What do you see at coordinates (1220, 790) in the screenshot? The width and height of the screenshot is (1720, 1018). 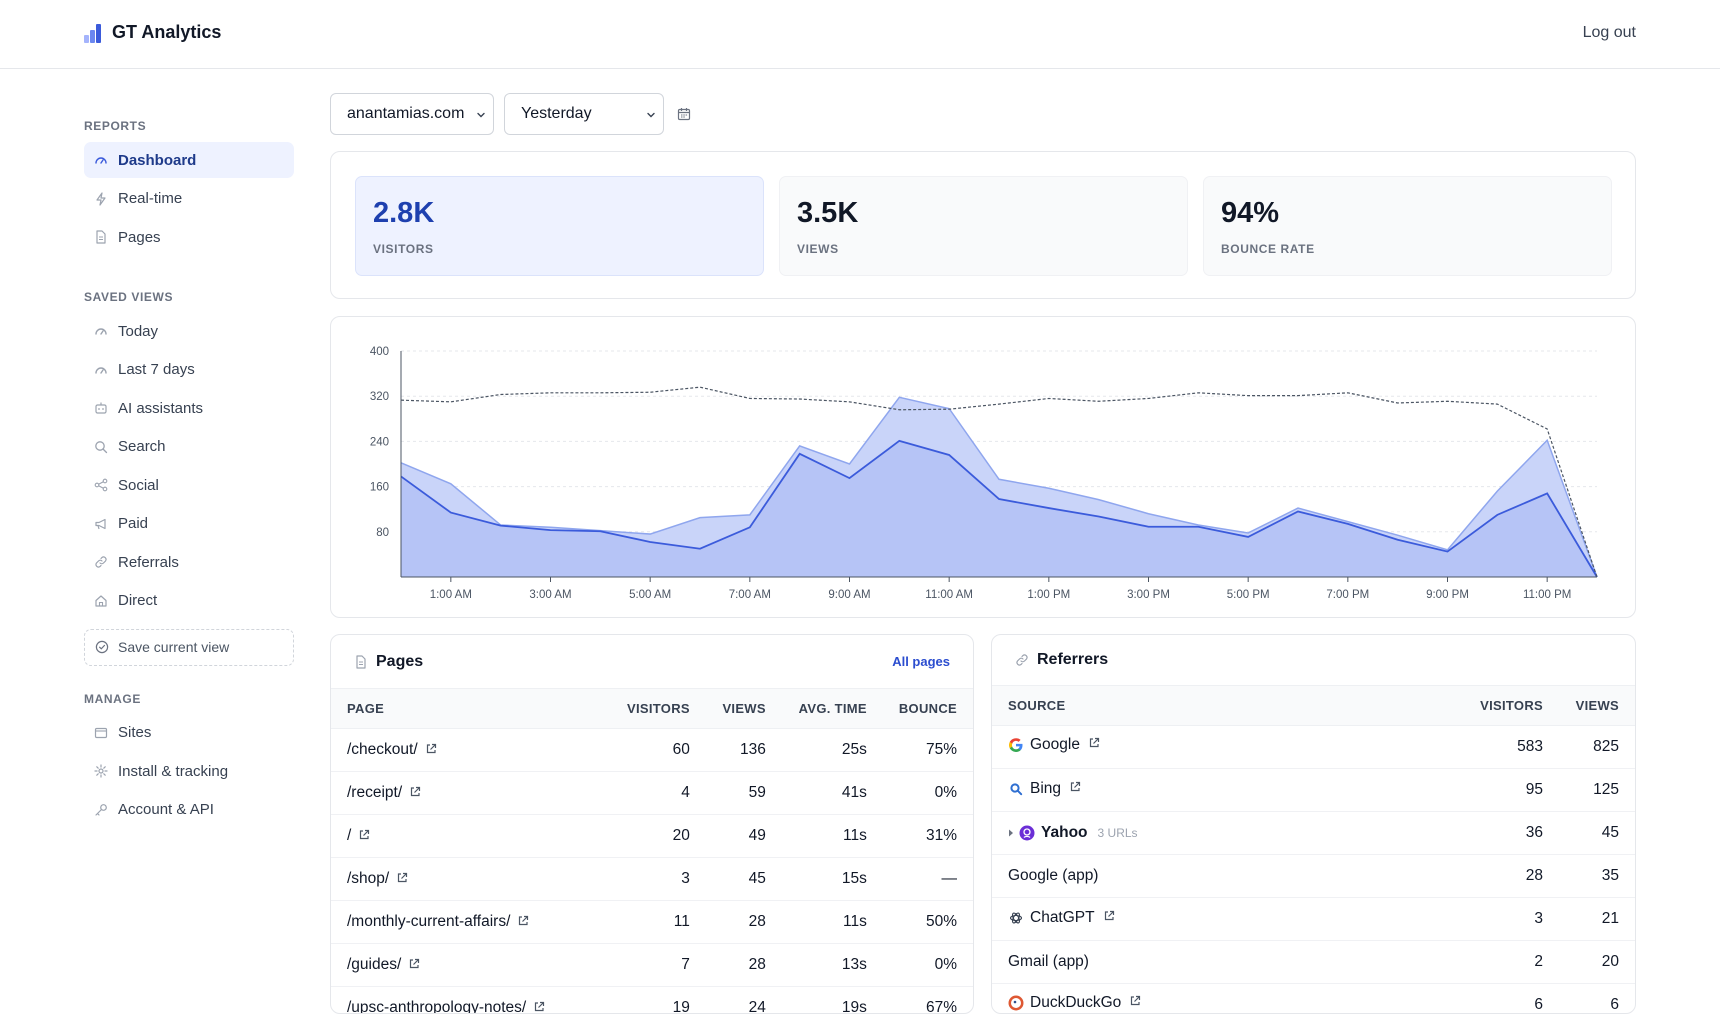 I see `source-cell: Bing` at bounding box center [1220, 790].